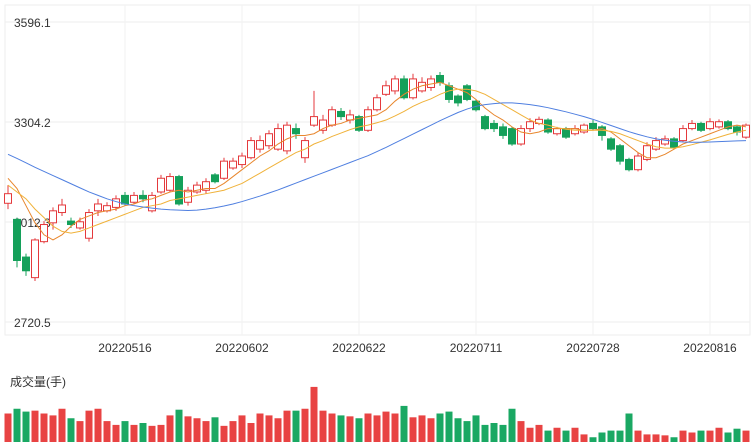  I want to click on y-tick-label: 3304.2, so click(32, 123).